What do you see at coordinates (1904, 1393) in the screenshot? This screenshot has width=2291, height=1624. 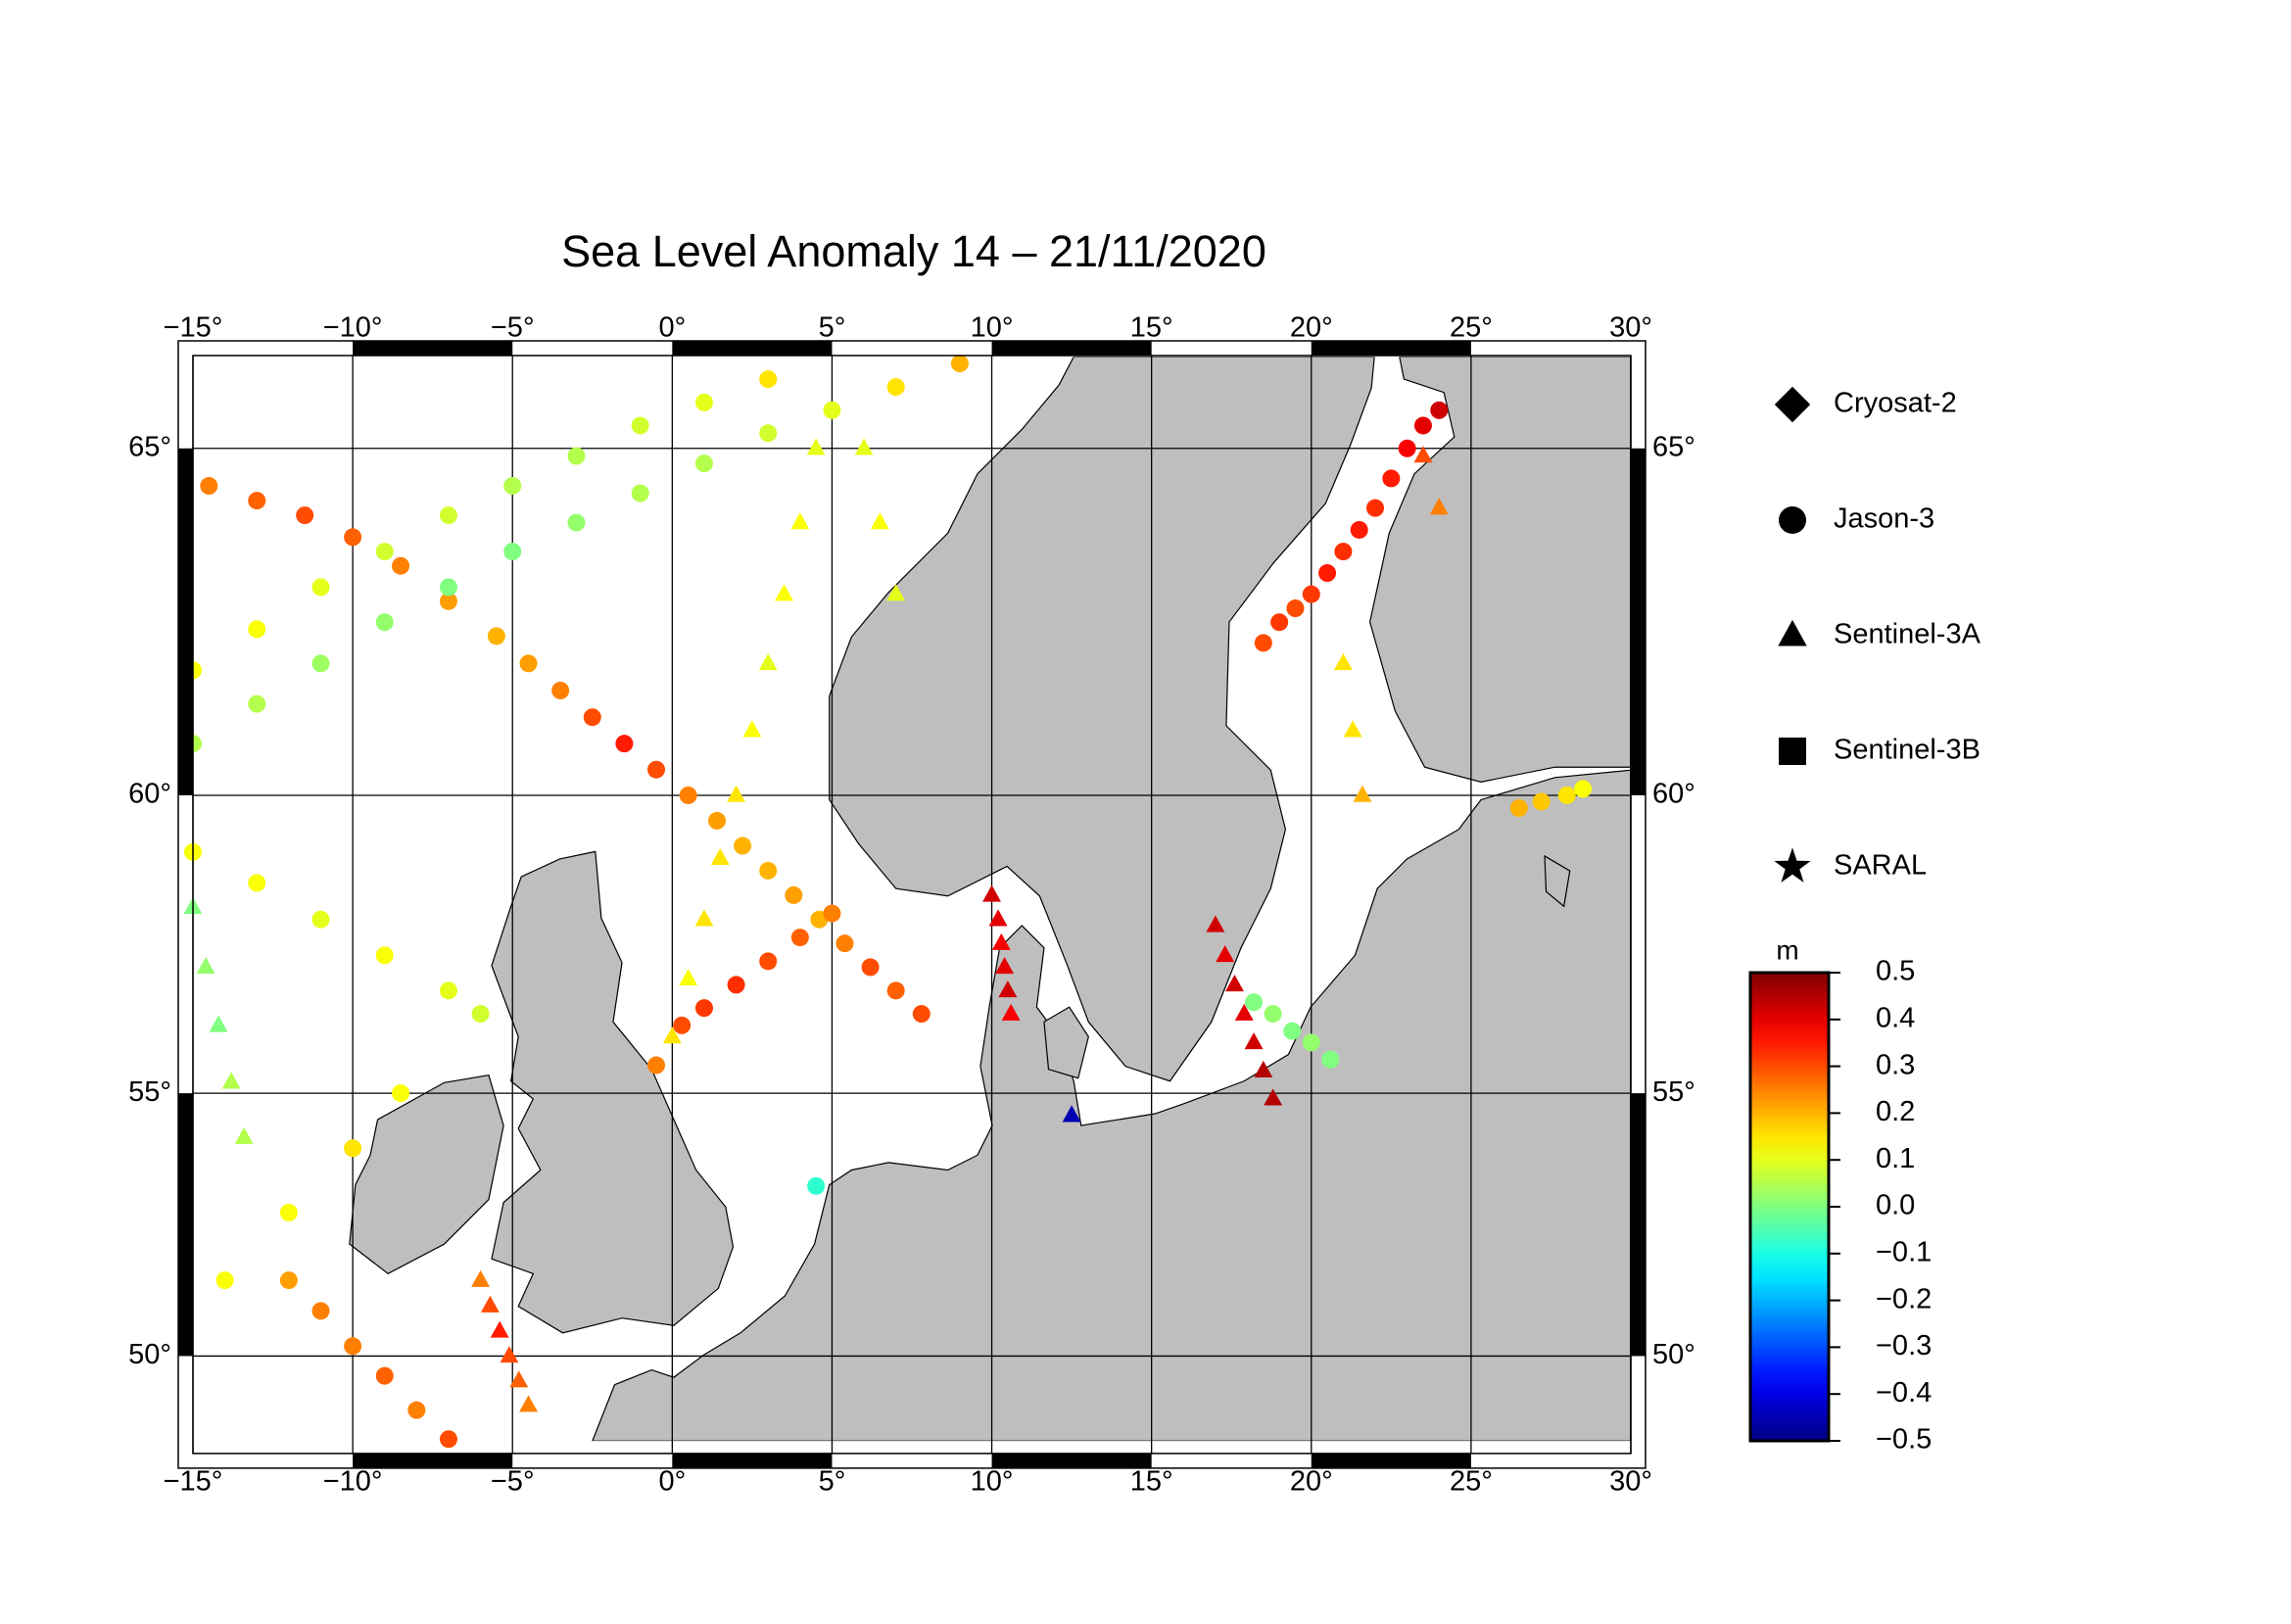 I see `colorbar-tick-label: −0.4` at bounding box center [1904, 1393].